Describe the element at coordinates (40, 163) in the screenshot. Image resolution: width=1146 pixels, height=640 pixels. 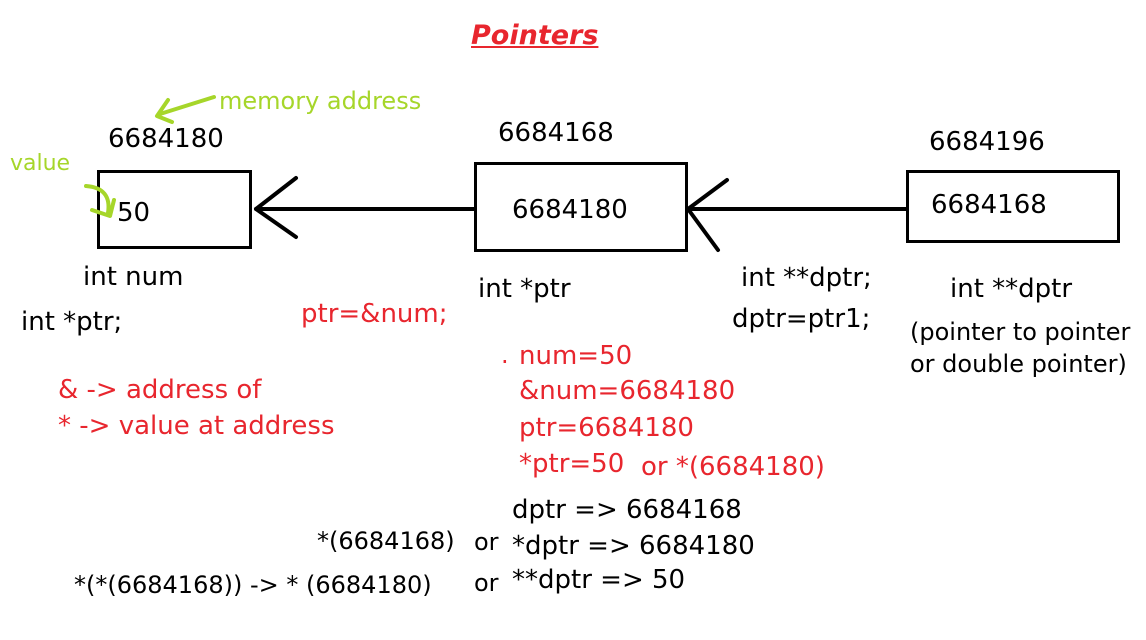
I see `value-label: value` at that location.